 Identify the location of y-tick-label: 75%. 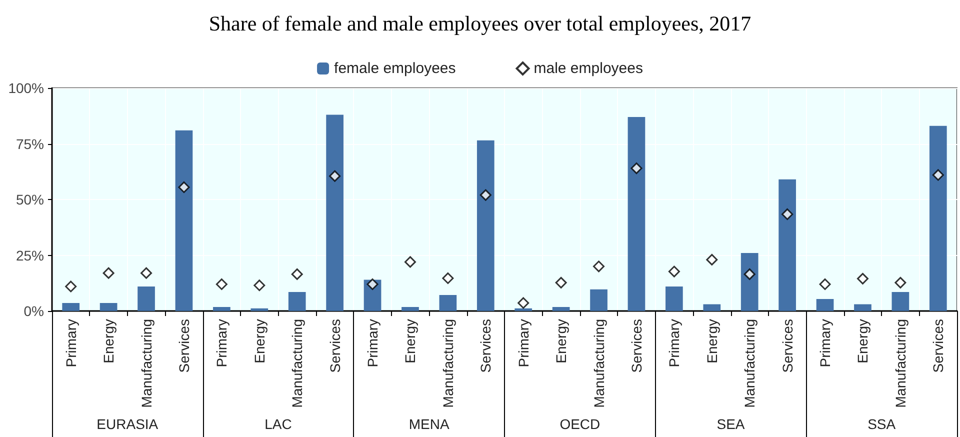
(30, 144).